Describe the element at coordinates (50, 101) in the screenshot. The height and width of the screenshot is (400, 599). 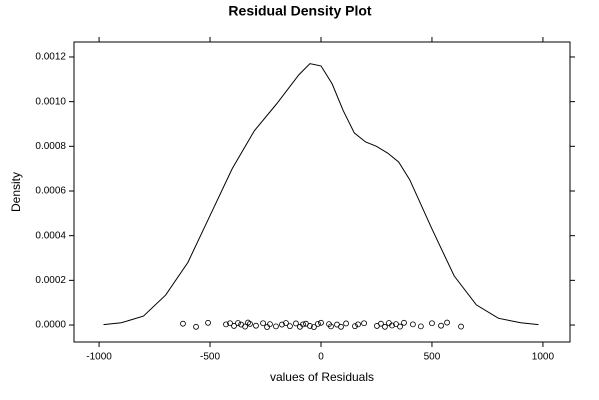
I see `y-tick-label: 0.0010` at that location.